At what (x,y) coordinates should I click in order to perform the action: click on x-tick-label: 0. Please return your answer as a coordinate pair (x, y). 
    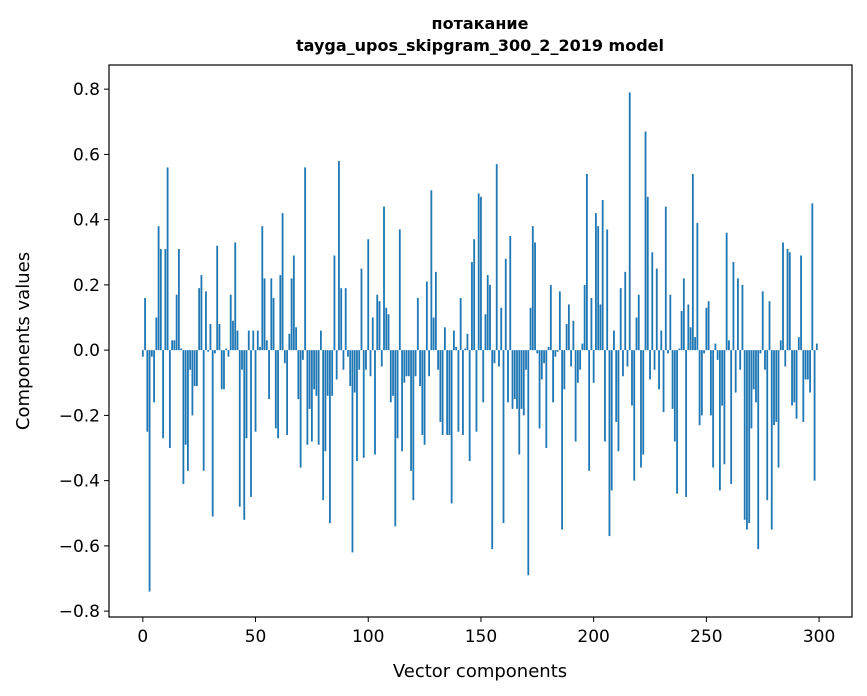
    Looking at the image, I should click on (142, 637).